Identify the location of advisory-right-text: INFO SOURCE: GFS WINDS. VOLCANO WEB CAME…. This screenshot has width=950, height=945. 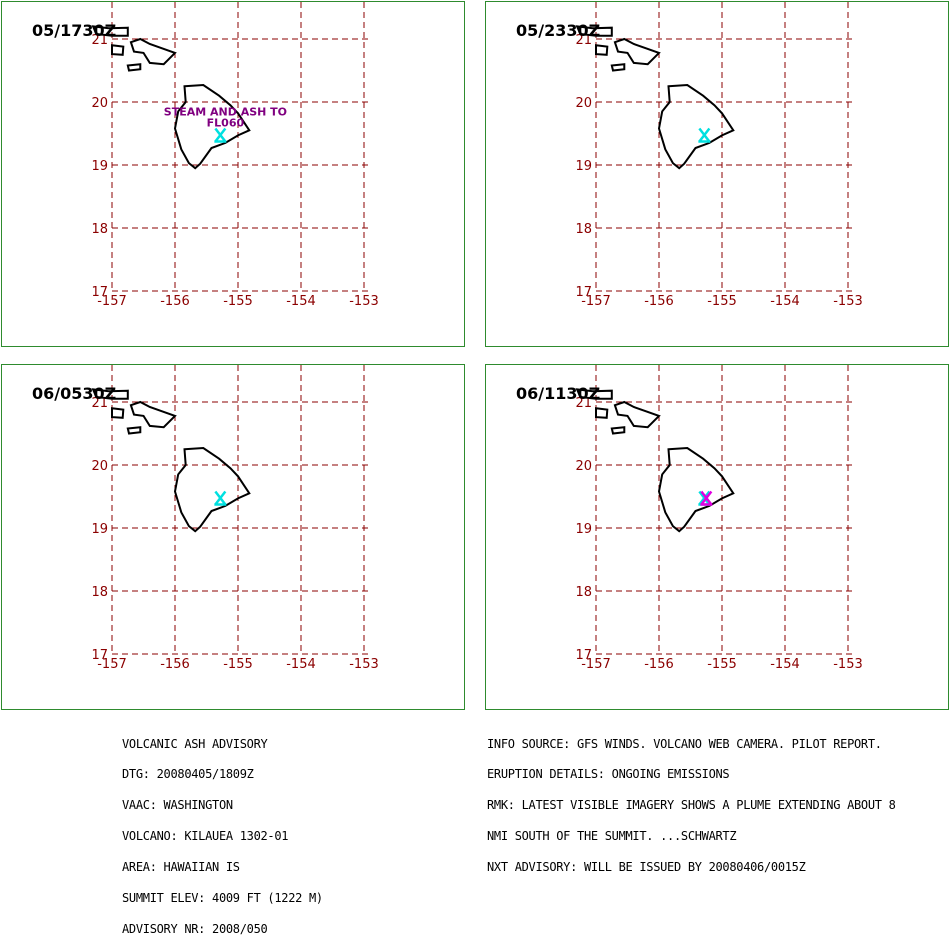
(691, 800).